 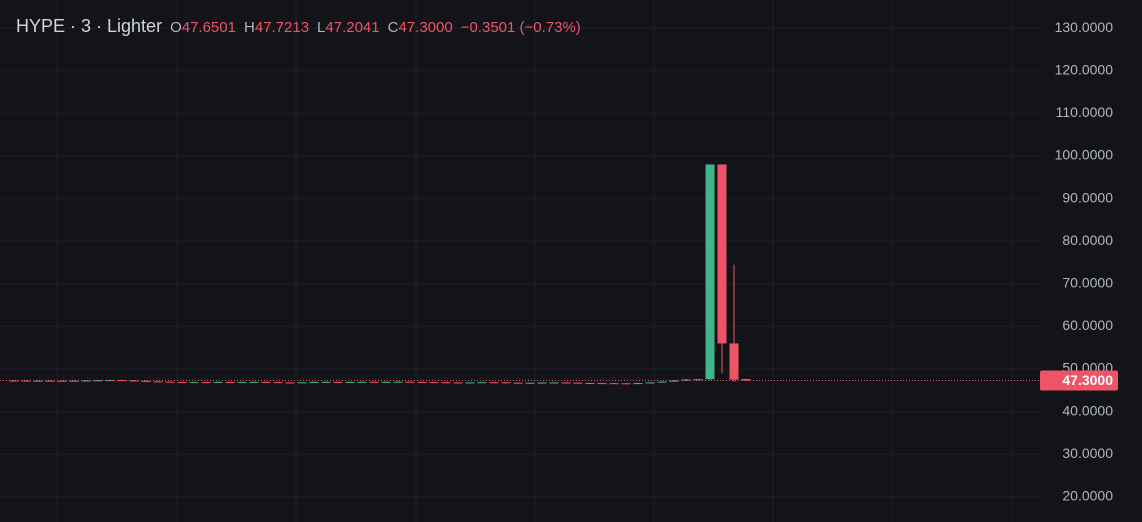 What do you see at coordinates (249, 27) in the screenshot?
I see `ohlc-key: H` at bounding box center [249, 27].